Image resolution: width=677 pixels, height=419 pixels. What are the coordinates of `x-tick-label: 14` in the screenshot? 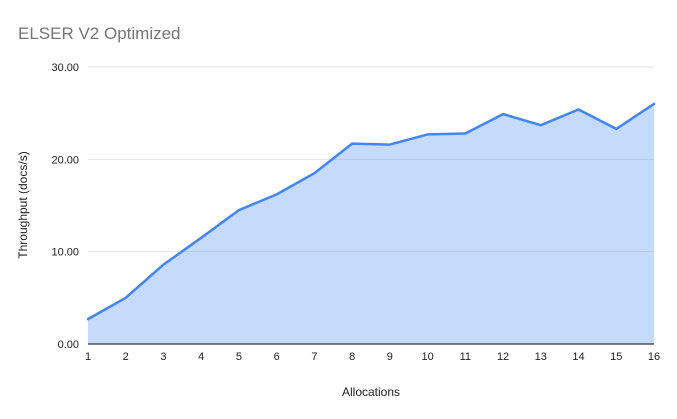 It's located at (578, 357).